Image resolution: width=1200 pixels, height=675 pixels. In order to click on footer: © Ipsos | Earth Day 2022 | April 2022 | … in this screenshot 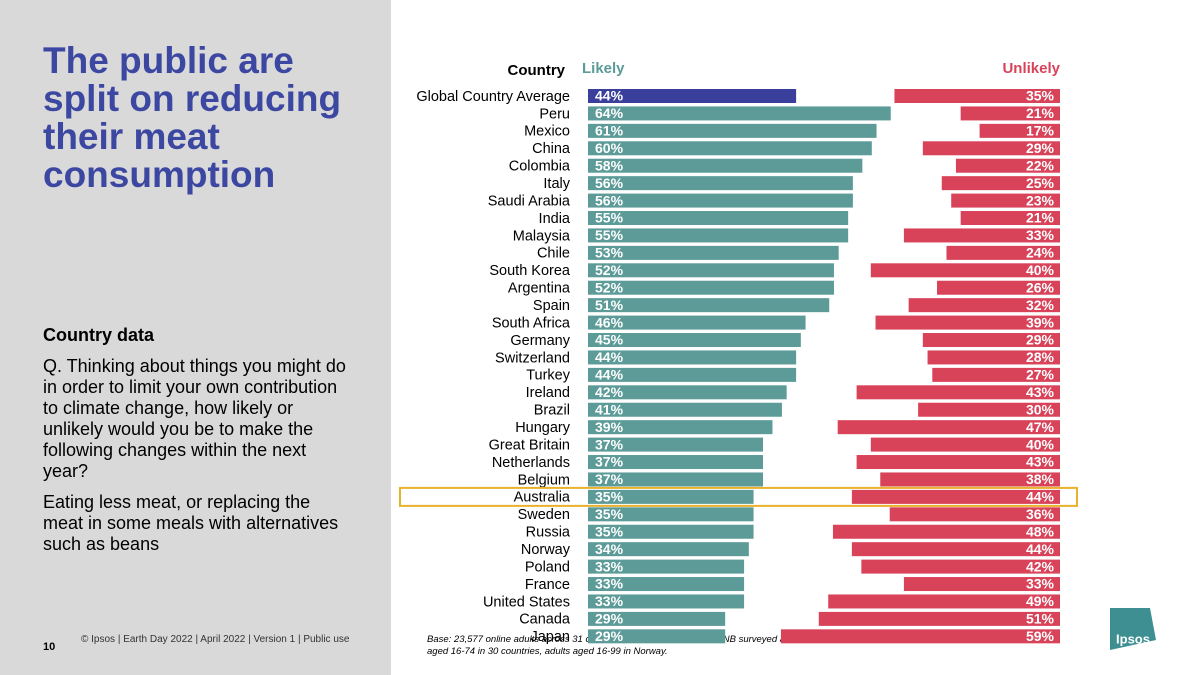, I will do `click(215, 639)`.